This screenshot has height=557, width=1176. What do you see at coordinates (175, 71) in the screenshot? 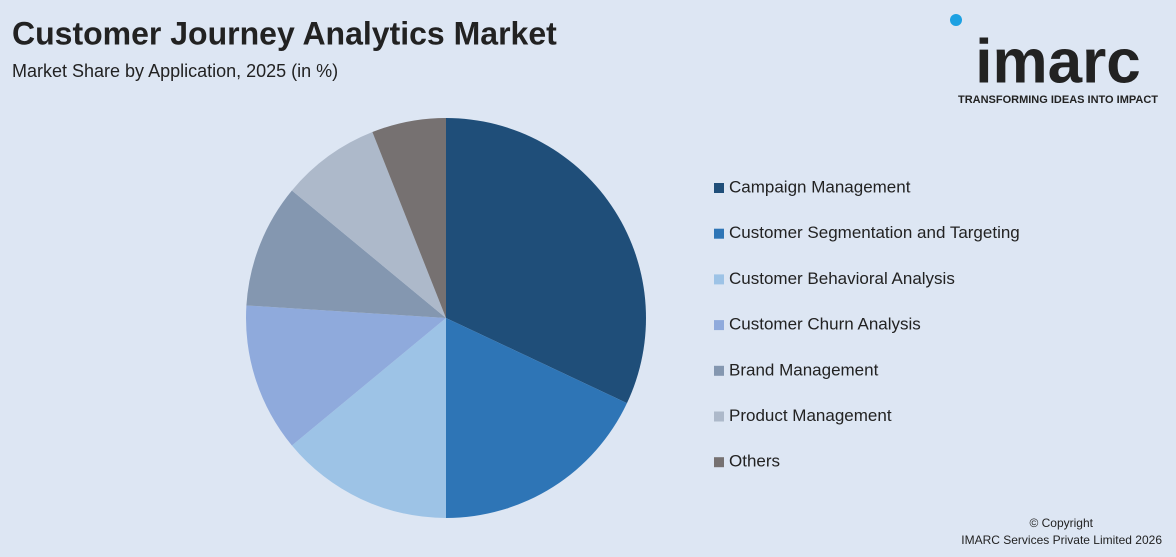
I see `chart-subtitle: Market Share by Application, 2025 (in %)` at bounding box center [175, 71].